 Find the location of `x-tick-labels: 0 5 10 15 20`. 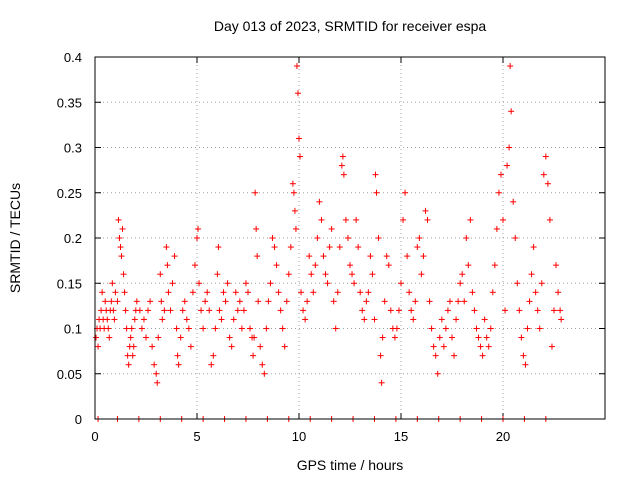

x-tick-labels: 0 5 10 15 20 is located at coordinates (300, 436).